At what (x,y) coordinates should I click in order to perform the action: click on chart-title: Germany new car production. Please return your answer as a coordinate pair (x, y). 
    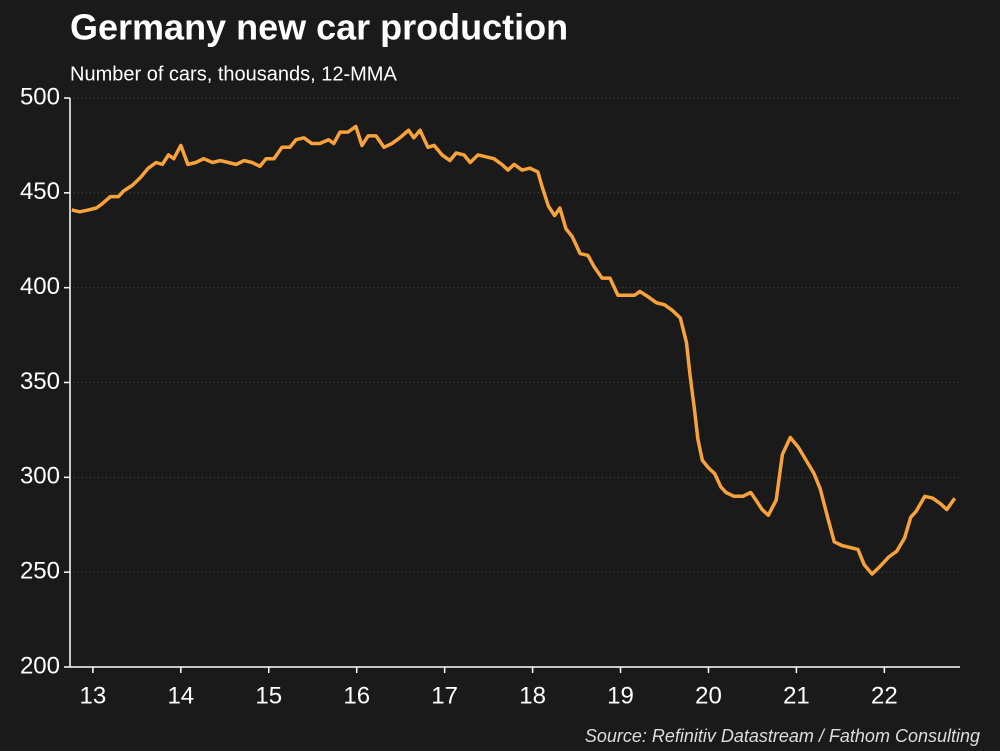
    Looking at the image, I should click on (319, 27).